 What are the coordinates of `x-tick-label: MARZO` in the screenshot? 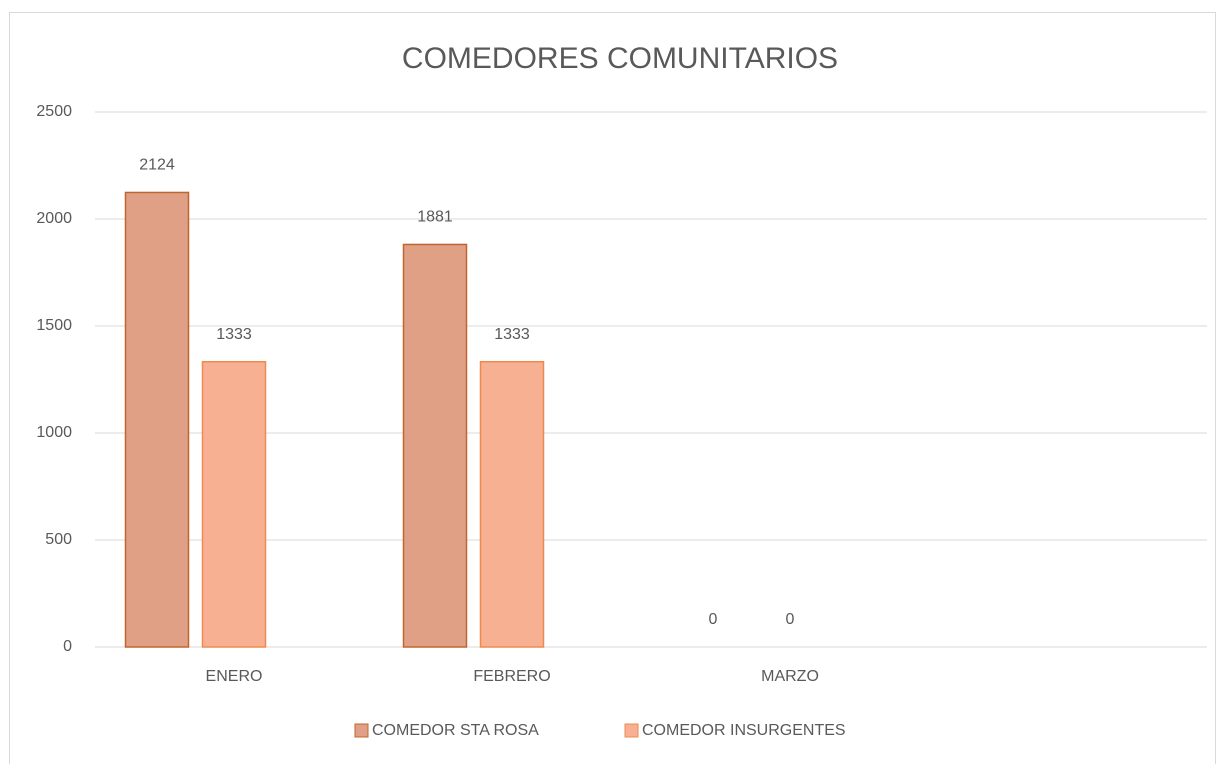 It's located at (790, 676).